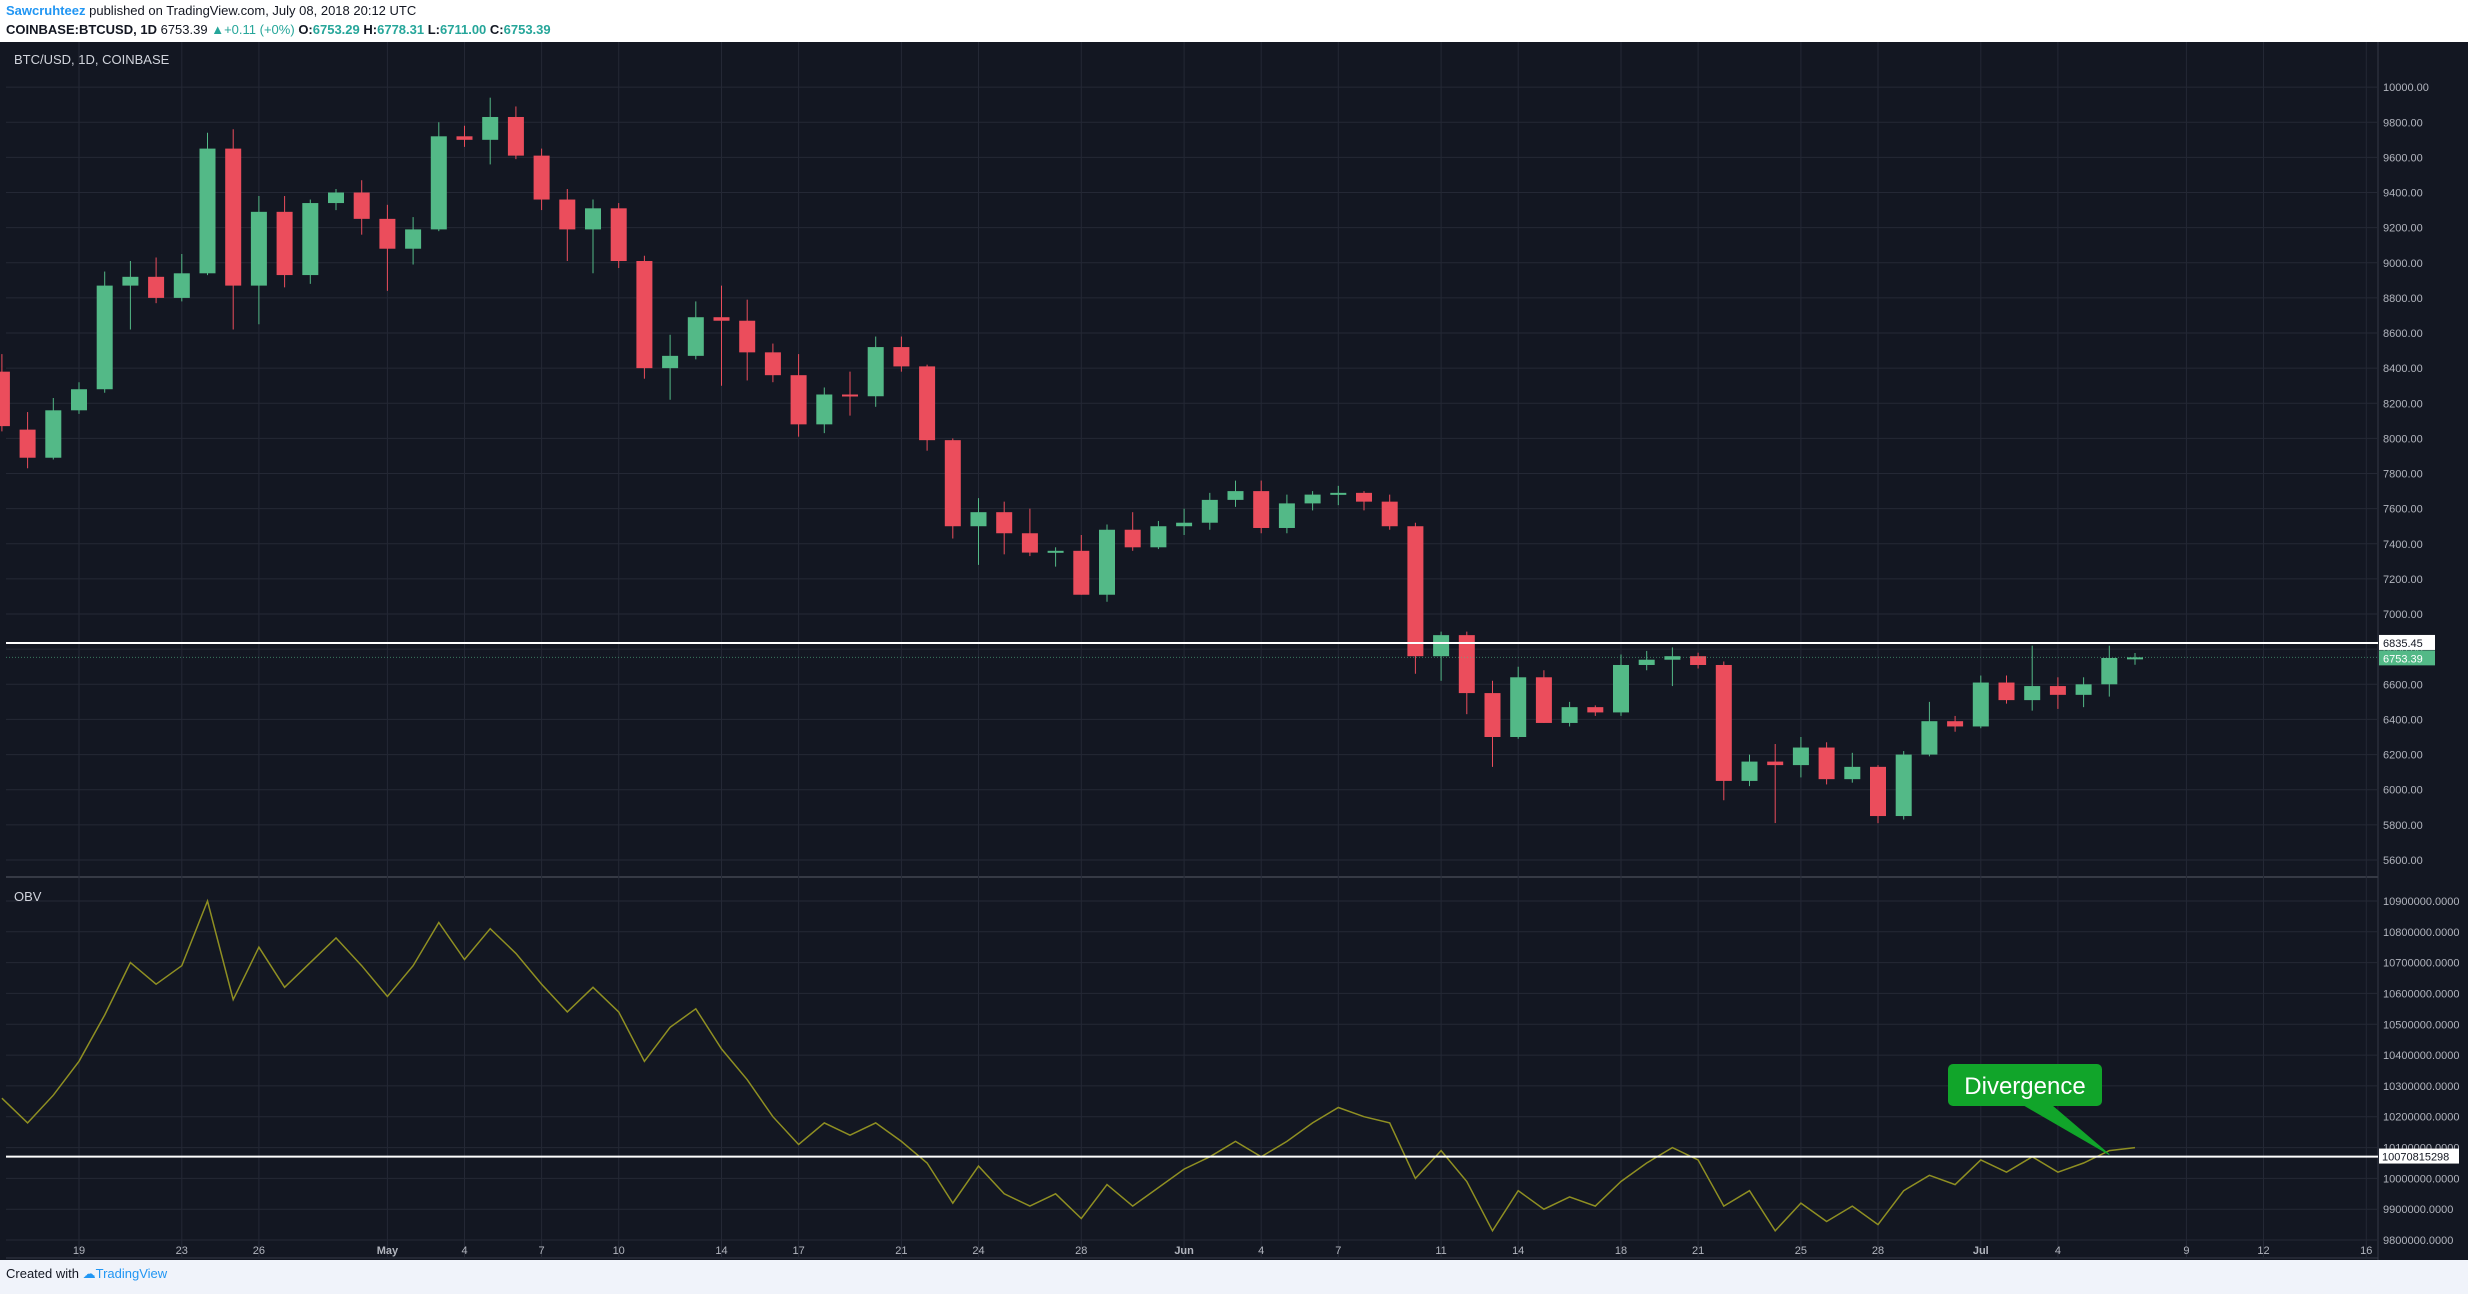 This screenshot has width=2468, height=1294. Describe the element at coordinates (2025, 1085) in the screenshot. I see `annotation-box` at that location.